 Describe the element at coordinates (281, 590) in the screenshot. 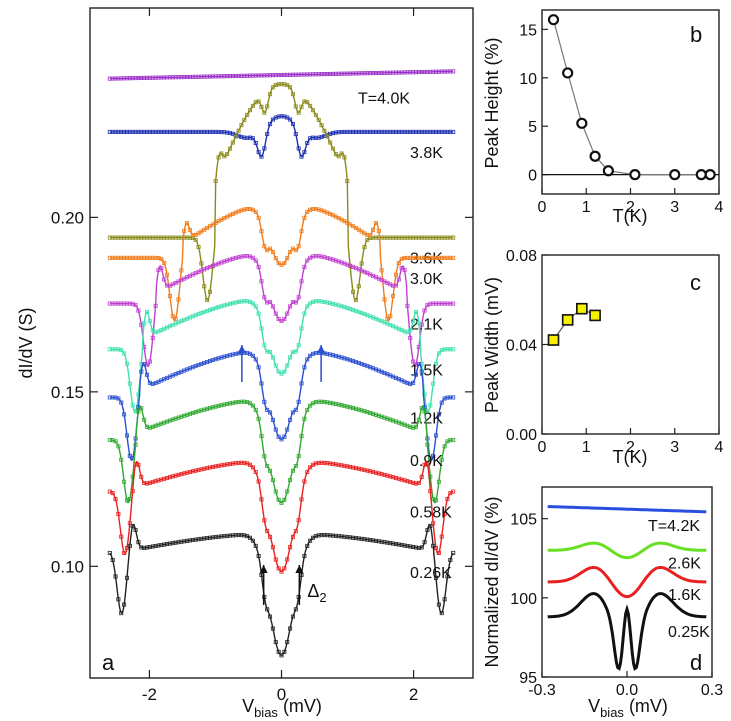

I see `panel-a-series: 0.26K` at that location.